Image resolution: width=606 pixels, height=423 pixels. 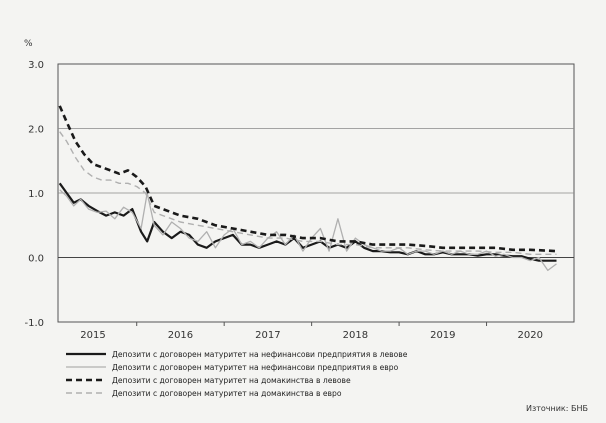 I want to click on x-tick-label: 2015, so click(x=92, y=335).